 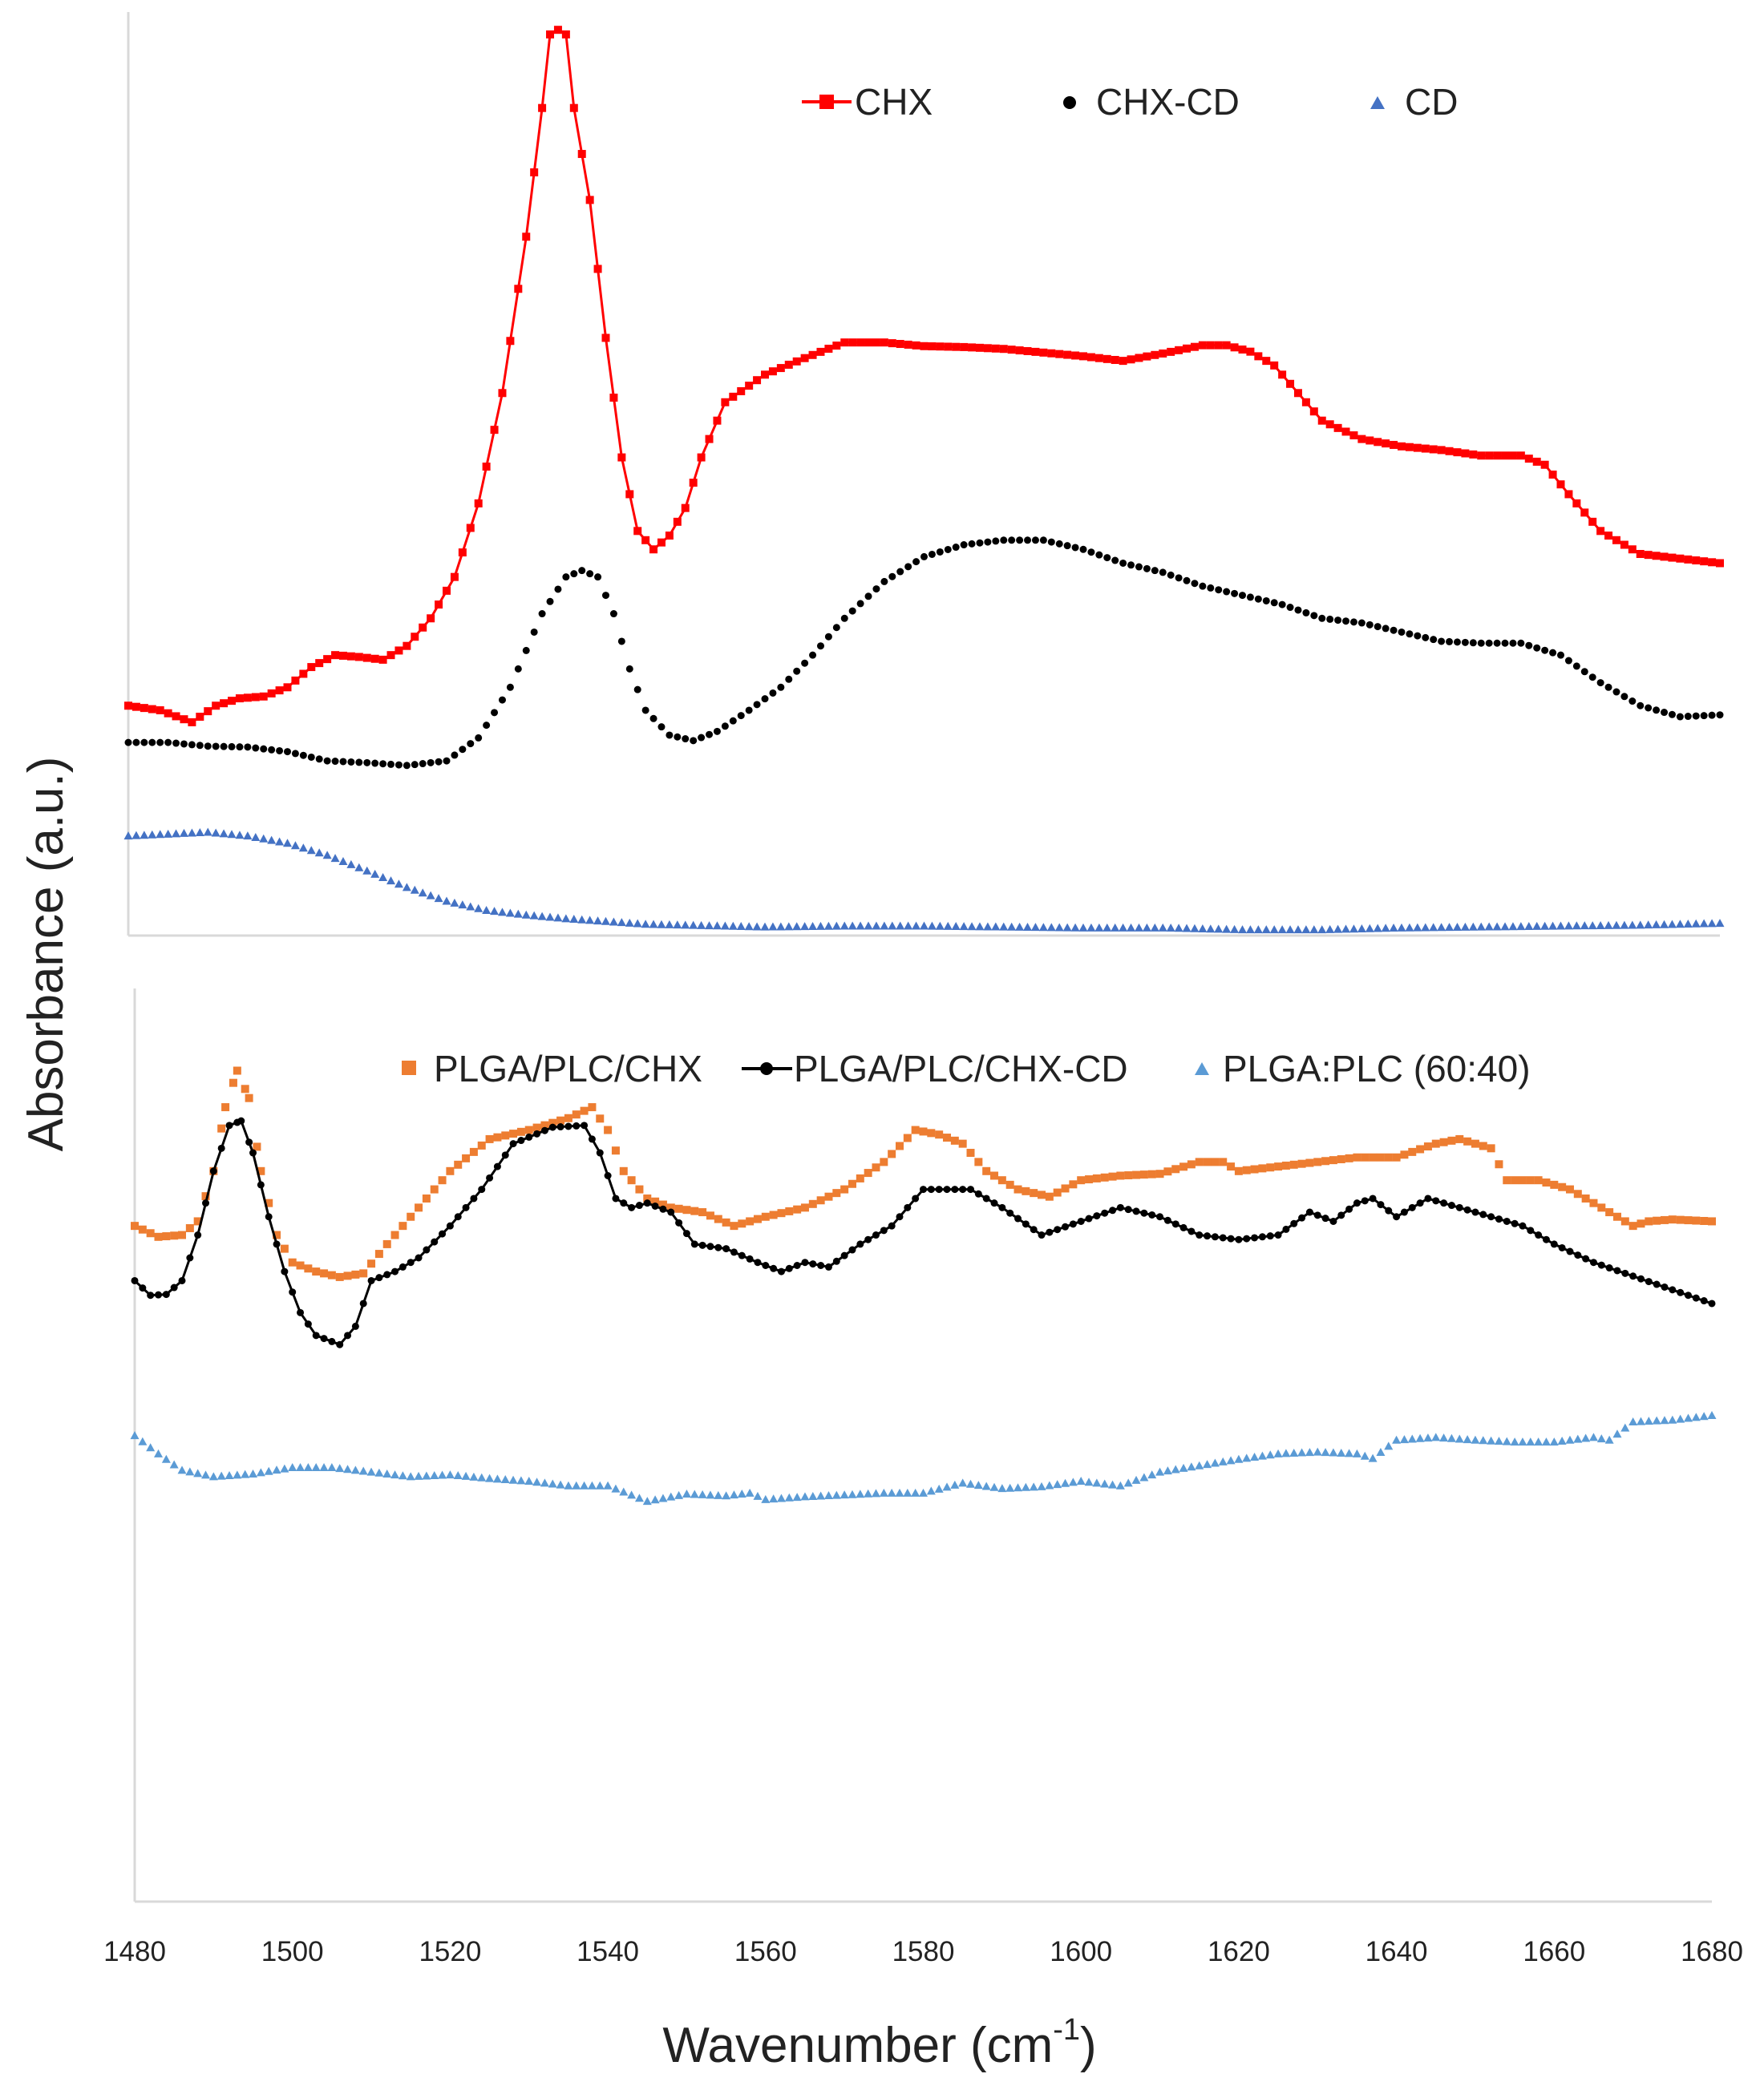 I want to click on legend-cd-label: CD, so click(x=1431, y=102).